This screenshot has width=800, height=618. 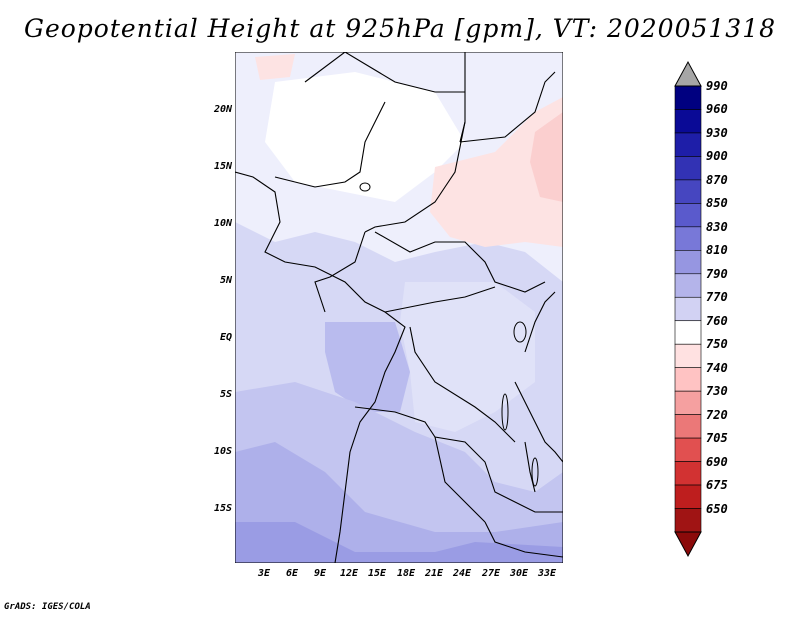 I want to click on colorbar-swatches, so click(x=688, y=309).